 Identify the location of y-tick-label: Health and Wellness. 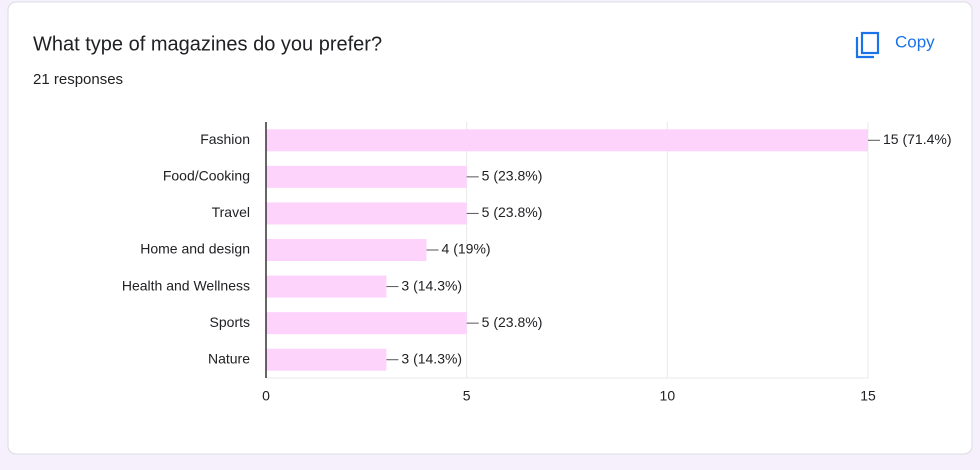
(186, 285).